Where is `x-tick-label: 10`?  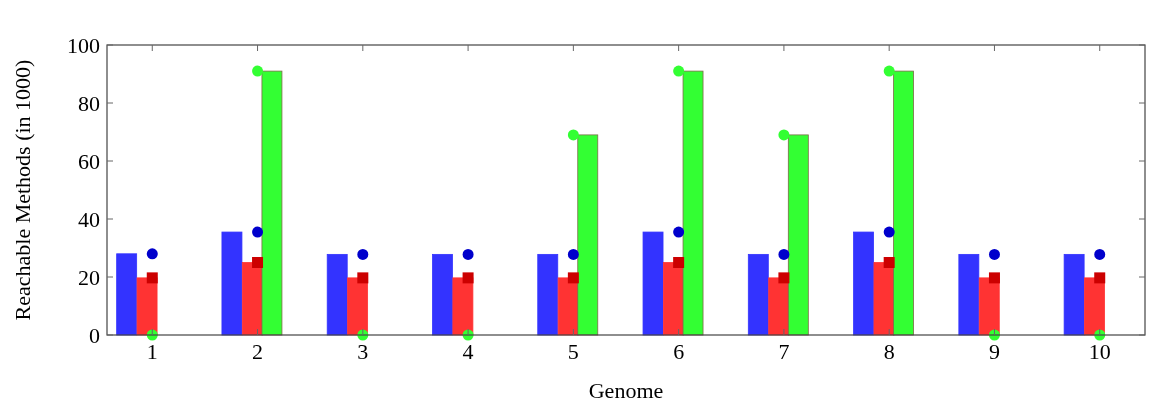 x-tick-label: 10 is located at coordinates (1099, 351).